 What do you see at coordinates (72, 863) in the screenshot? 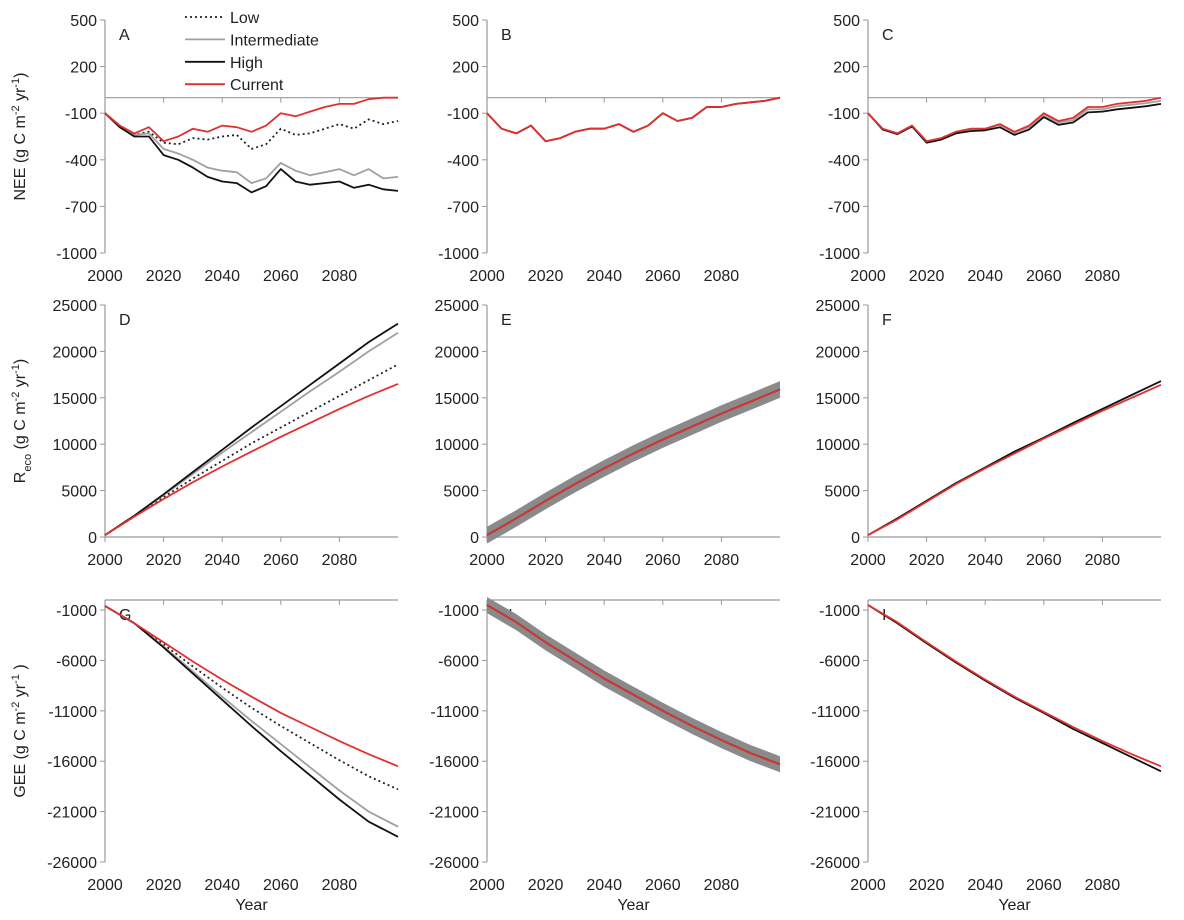
I see `y-tick-label: -26000` at bounding box center [72, 863].